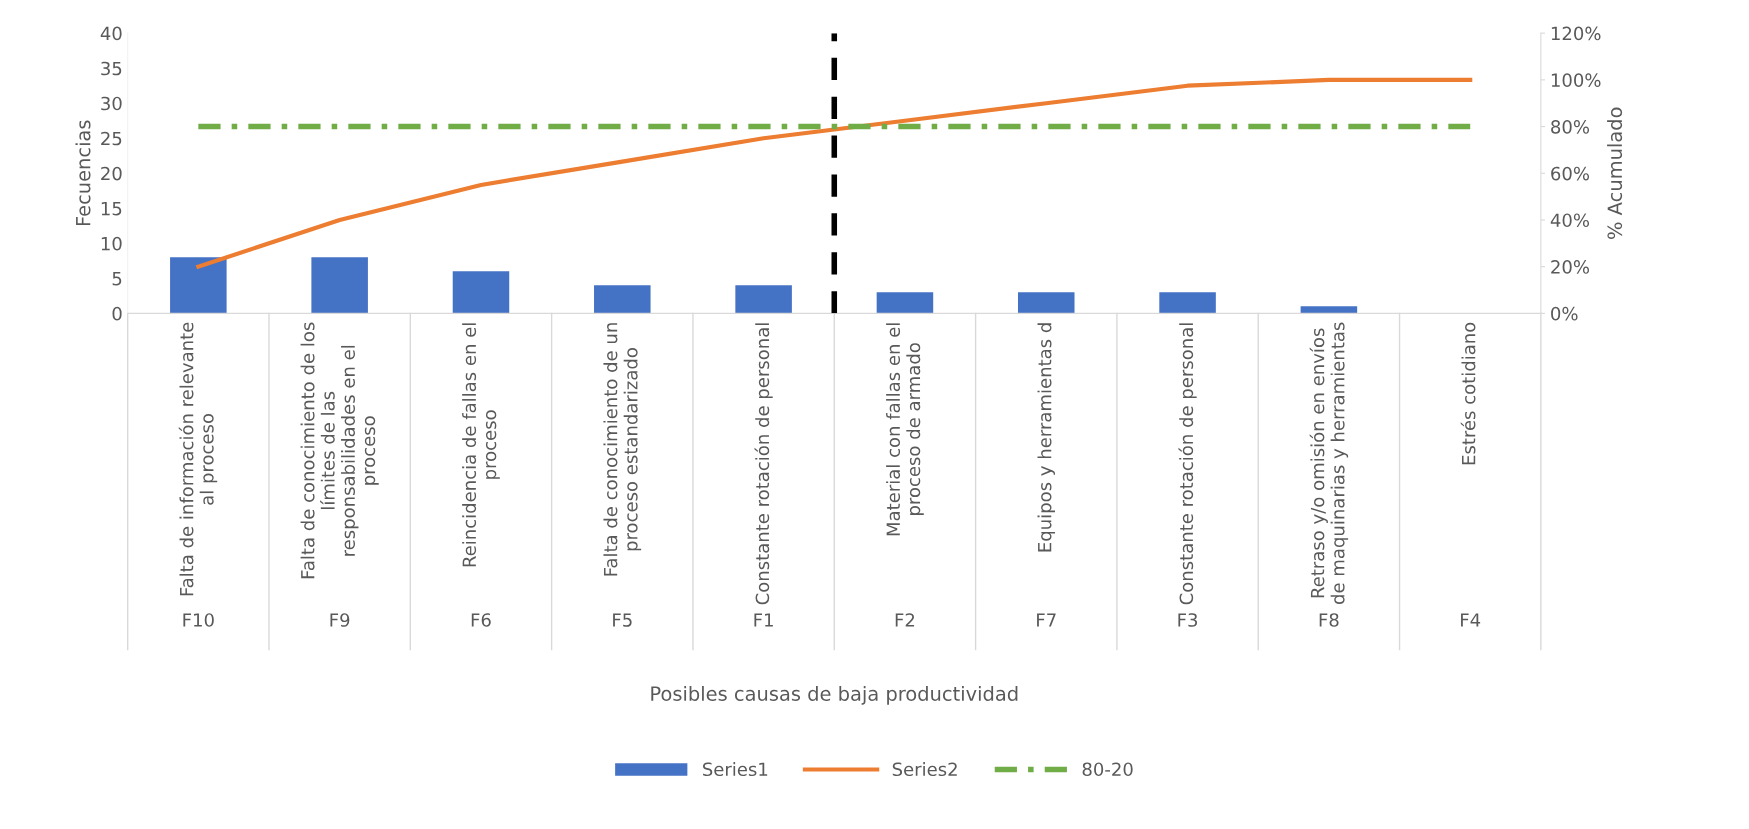  What do you see at coordinates (735, 769) in the screenshot?
I see `legend-label: Series1` at bounding box center [735, 769].